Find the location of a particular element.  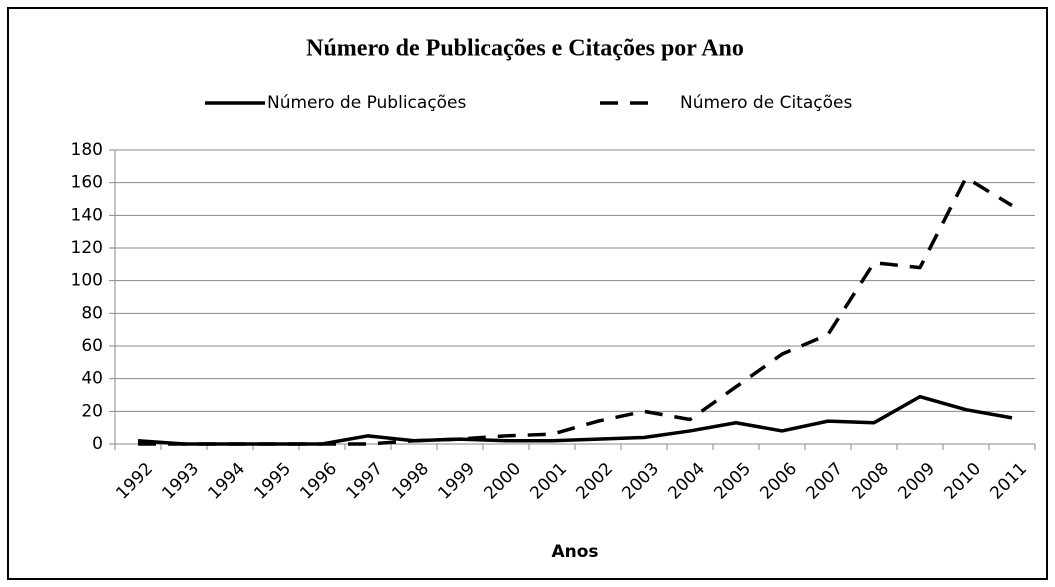

y-tick-label: 100 is located at coordinates (87, 281).